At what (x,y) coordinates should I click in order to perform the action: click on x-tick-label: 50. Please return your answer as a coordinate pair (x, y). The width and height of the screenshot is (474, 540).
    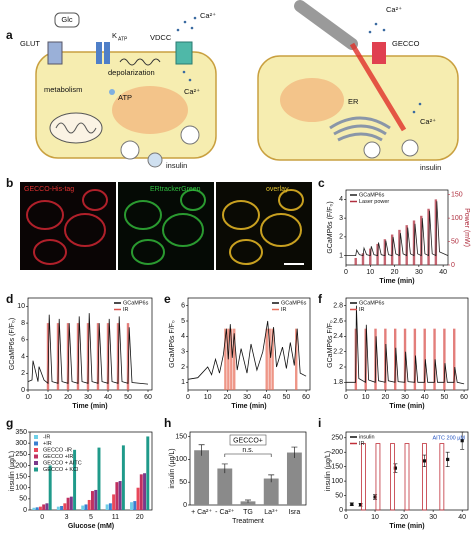
    Looking at the image, I should click on (444, 397).